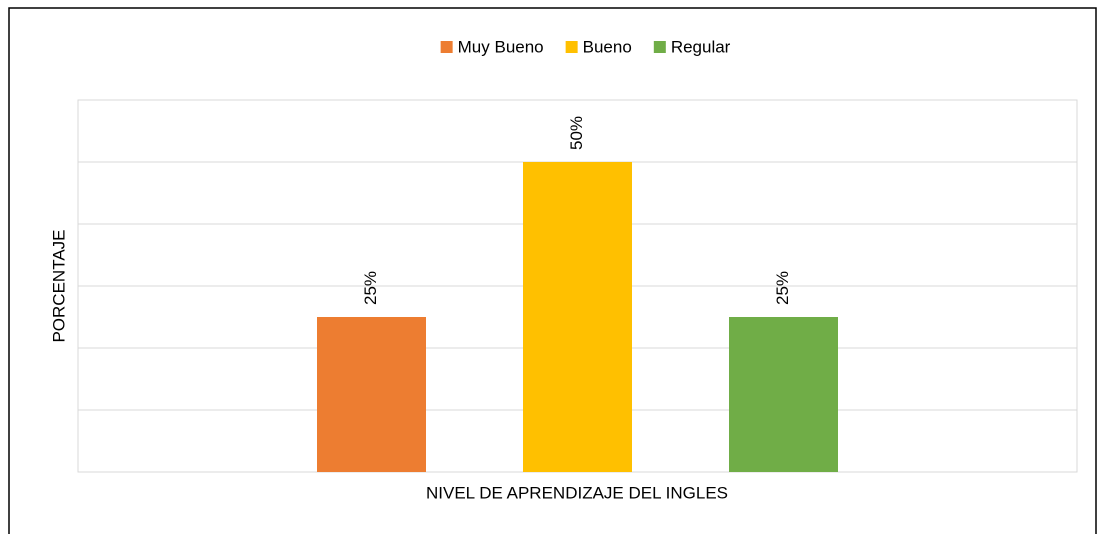 This screenshot has height=534, width=1099. I want to click on data-label: 50%, so click(576, 133).